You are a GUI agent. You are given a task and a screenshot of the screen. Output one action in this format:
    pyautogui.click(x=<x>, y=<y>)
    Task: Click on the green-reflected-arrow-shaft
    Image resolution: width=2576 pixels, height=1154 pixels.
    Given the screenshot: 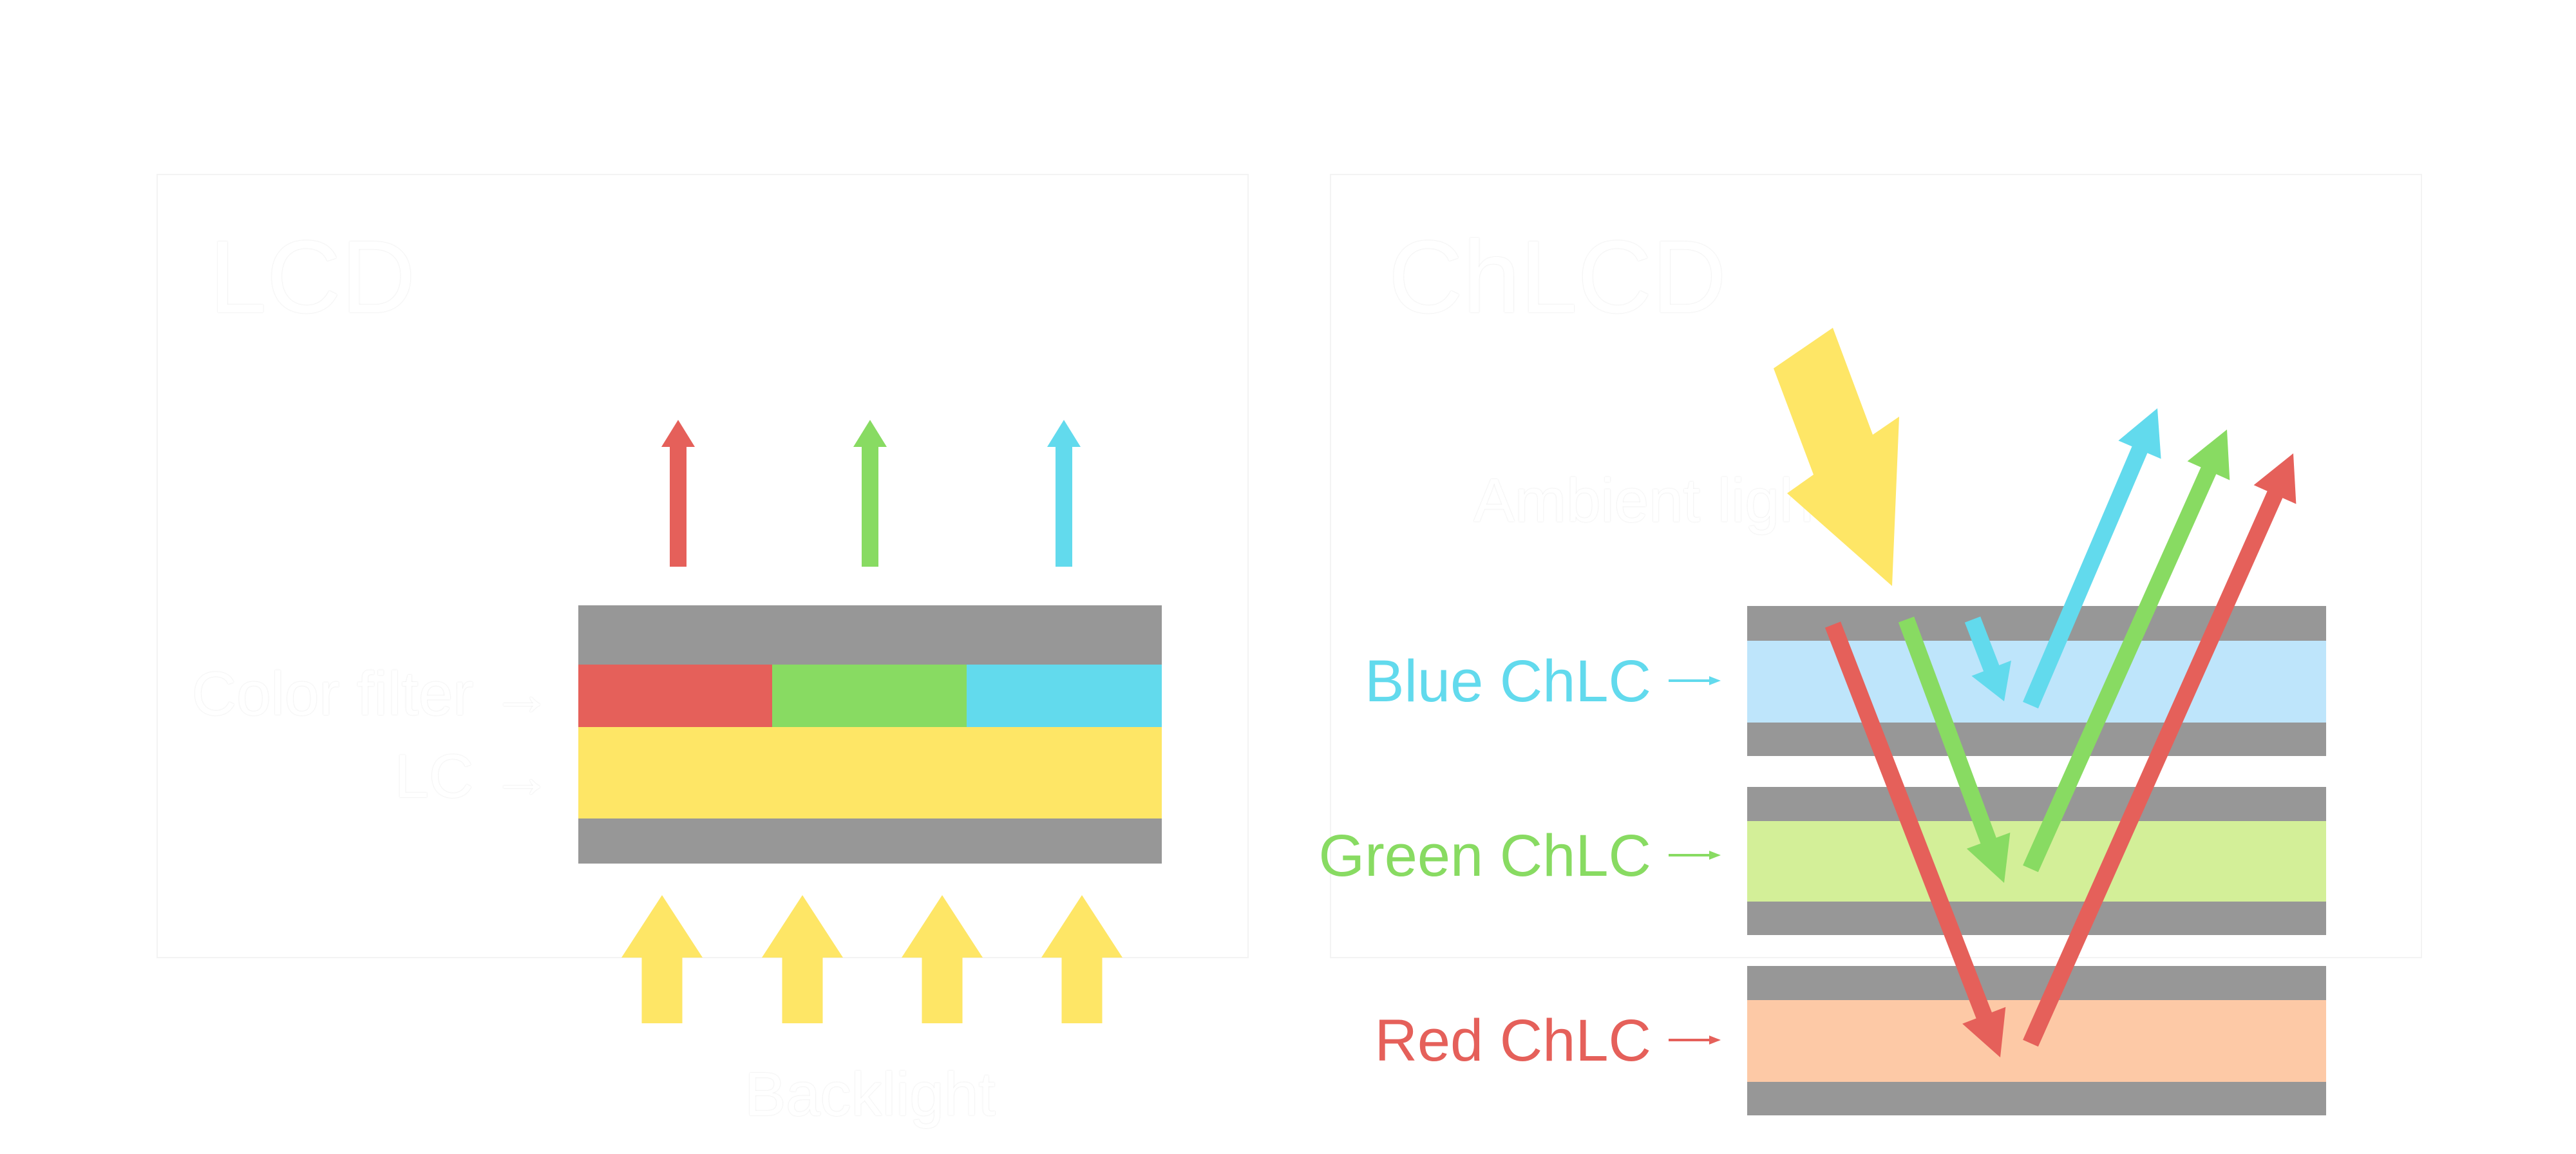 What is the action you would take?
    pyautogui.click(x=2120, y=670)
    